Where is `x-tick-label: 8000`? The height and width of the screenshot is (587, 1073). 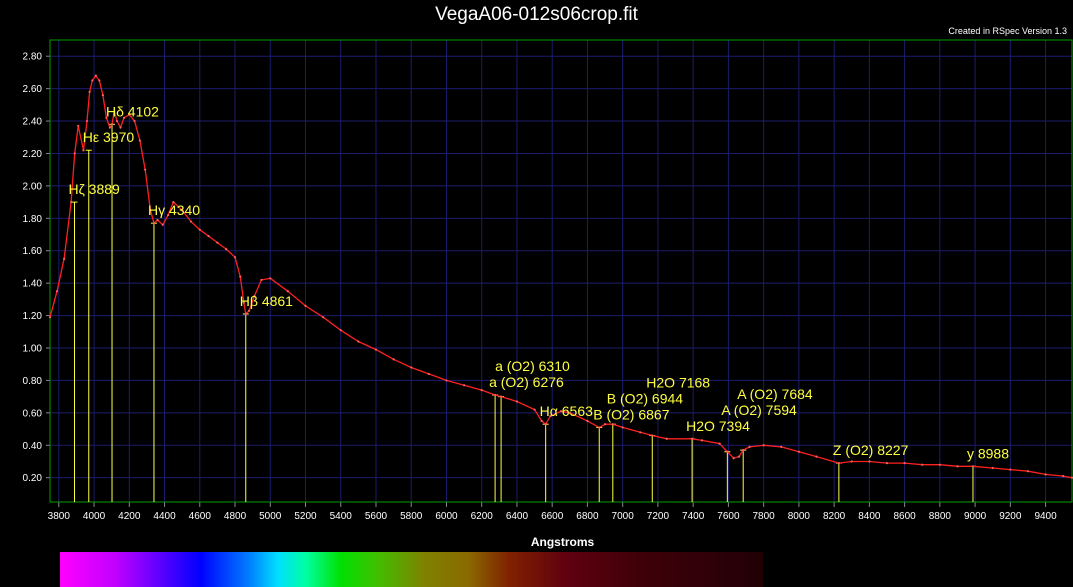 x-tick-label: 8000 is located at coordinates (799, 516).